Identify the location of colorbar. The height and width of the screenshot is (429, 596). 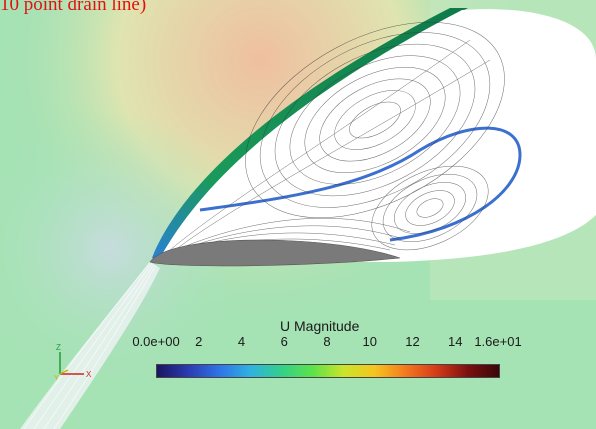
(328, 371).